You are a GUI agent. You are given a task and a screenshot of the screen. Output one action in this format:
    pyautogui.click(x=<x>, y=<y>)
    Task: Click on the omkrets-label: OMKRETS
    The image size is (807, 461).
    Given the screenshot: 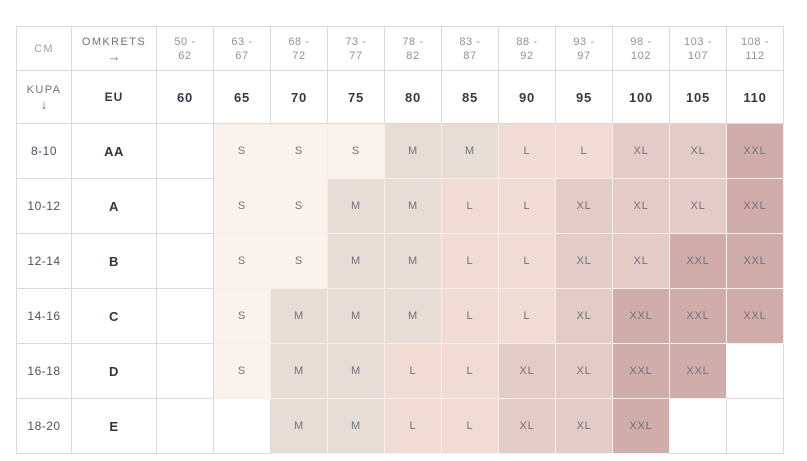 What is the action you would take?
    pyautogui.click(x=114, y=41)
    